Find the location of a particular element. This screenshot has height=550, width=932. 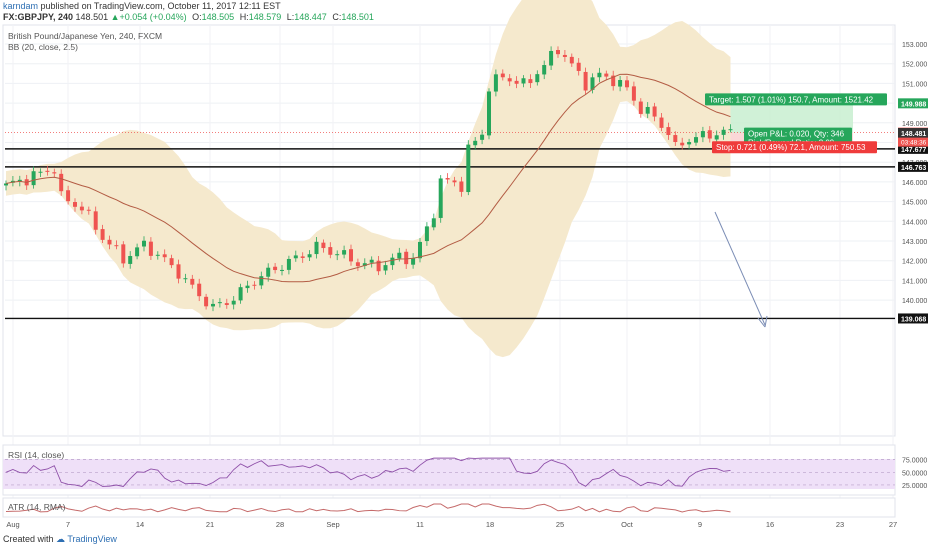

y-tick-label: 146.000 is located at coordinates (914, 183).